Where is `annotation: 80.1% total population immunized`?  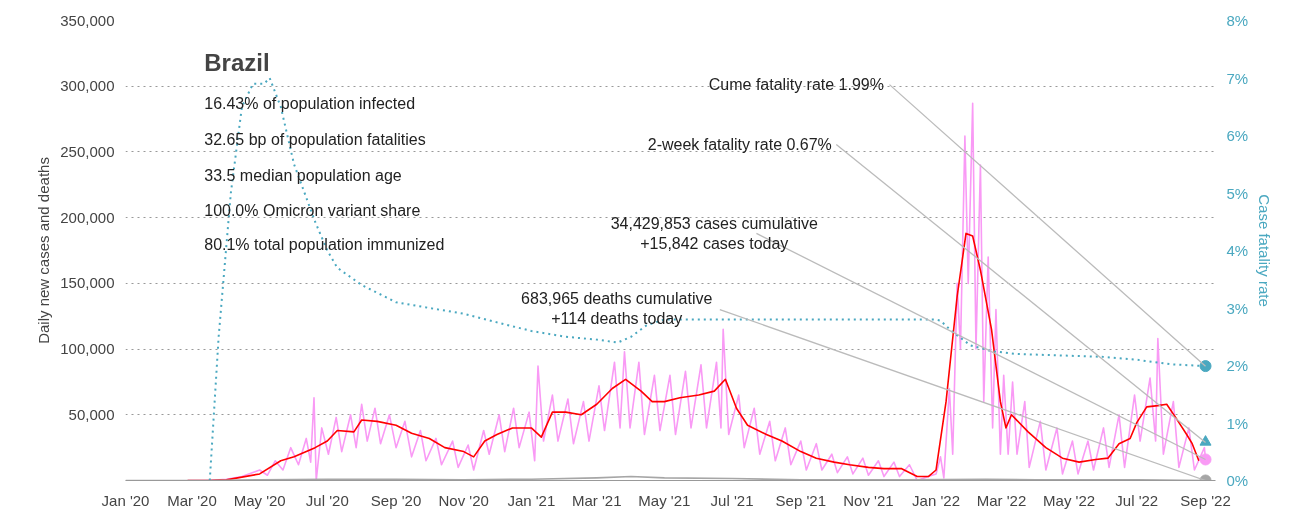 annotation: 80.1% total population immunized is located at coordinates (324, 244).